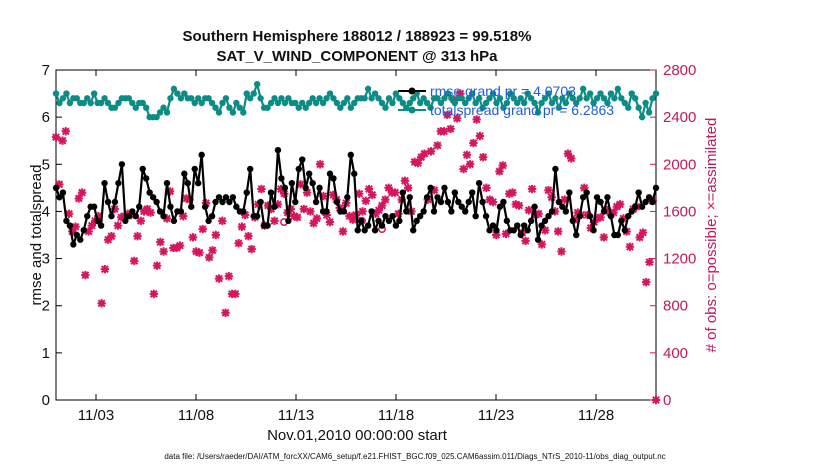 This screenshot has height=470, width=830. What do you see at coordinates (412, 110) in the screenshot?
I see `legend-spread-marker` at bounding box center [412, 110].